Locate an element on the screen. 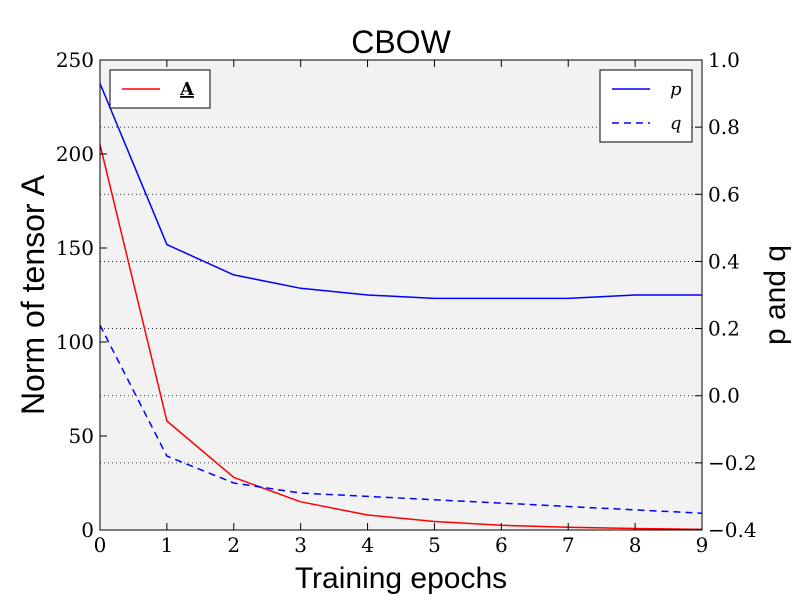  legend-label-p: p is located at coordinates (676, 89).